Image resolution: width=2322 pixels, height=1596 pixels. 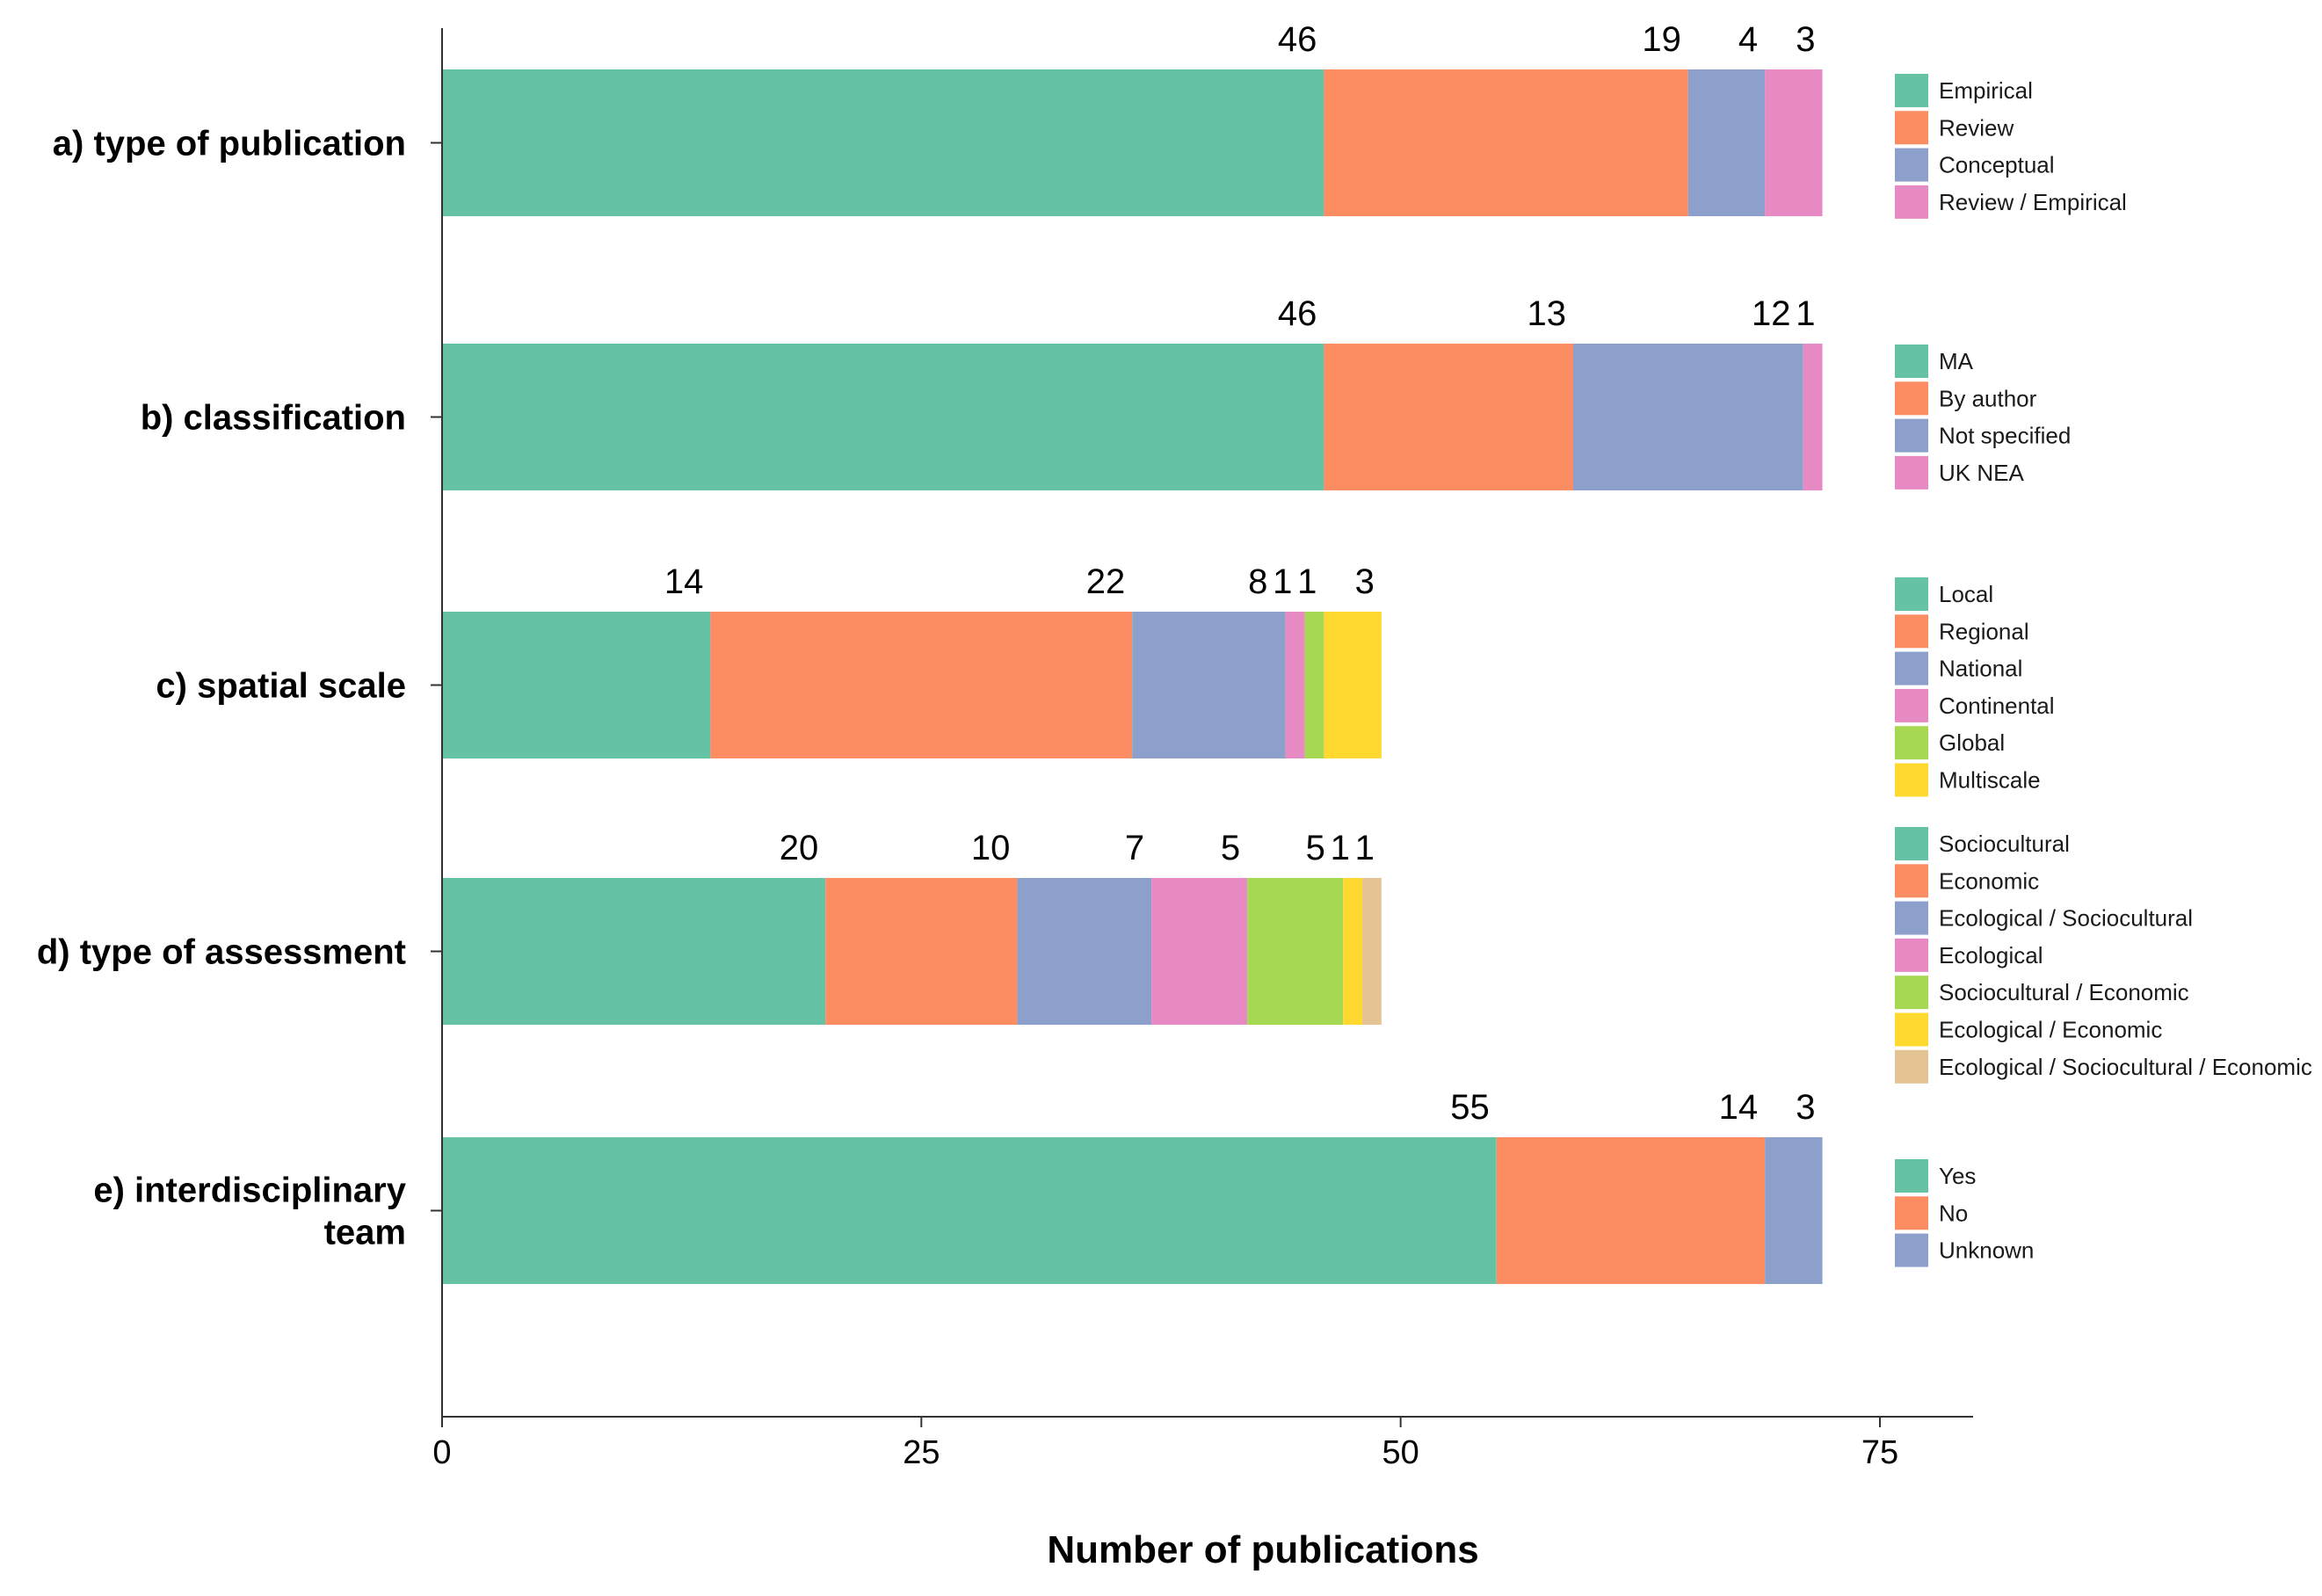 I want to click on legend-label: Ecological / Economic, so click(x=2050, y=1030).